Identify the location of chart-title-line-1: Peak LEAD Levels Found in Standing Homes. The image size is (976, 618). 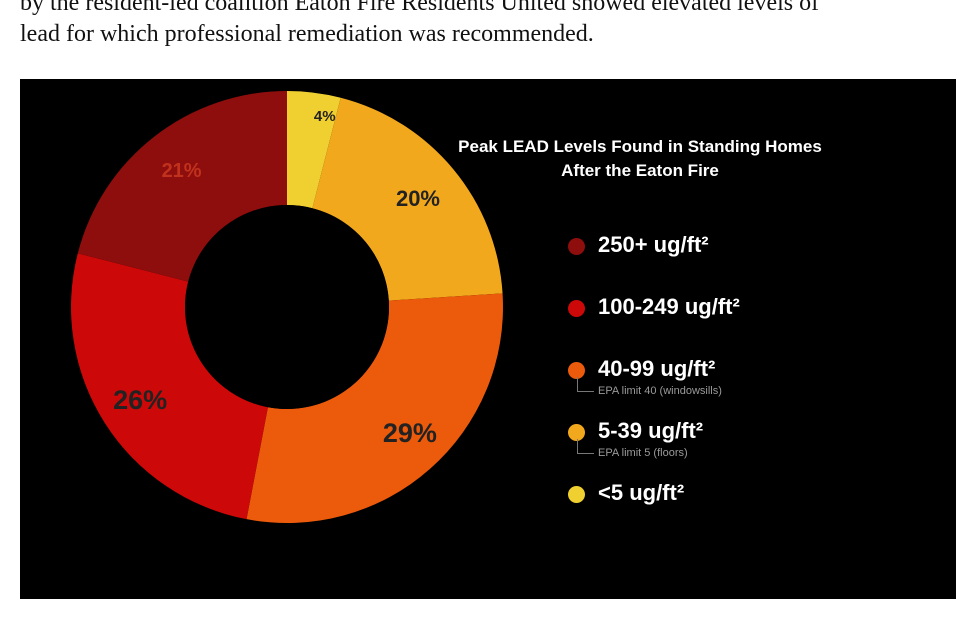
(640, 146).